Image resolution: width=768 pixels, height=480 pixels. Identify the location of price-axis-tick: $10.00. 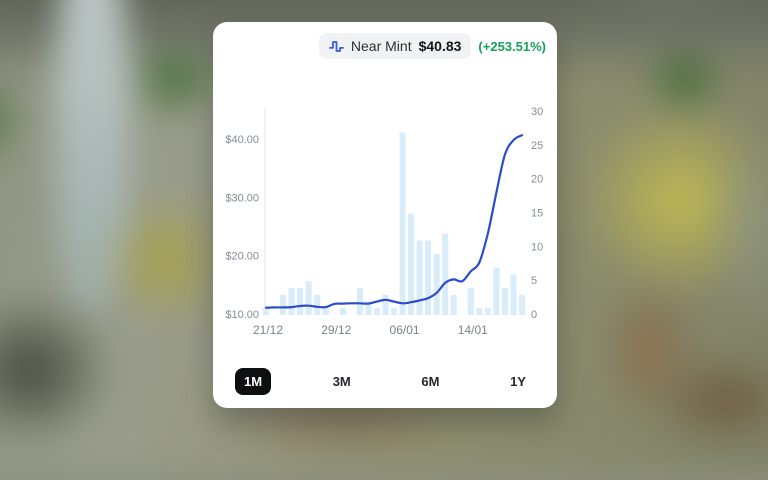
(242, 315).